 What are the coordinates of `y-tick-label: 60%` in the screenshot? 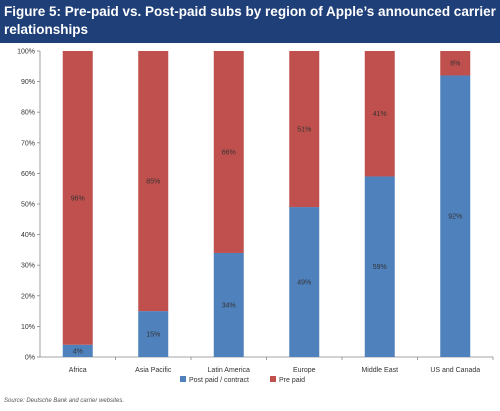 It's located at (28, 174).